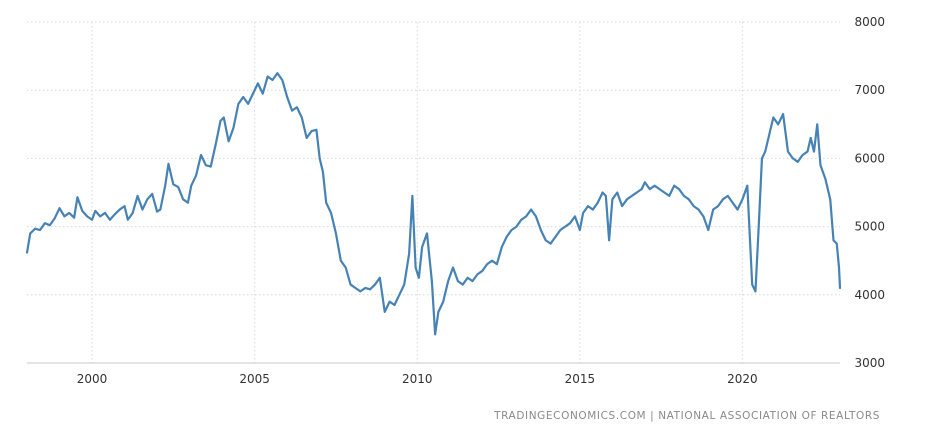 Image resolution: width=940 pixels, height=435 pixels. What do you see at coordinates (869, 90) in the screenshot?
I see `y-tick-label: 7000` at bounding box center [869, 90].